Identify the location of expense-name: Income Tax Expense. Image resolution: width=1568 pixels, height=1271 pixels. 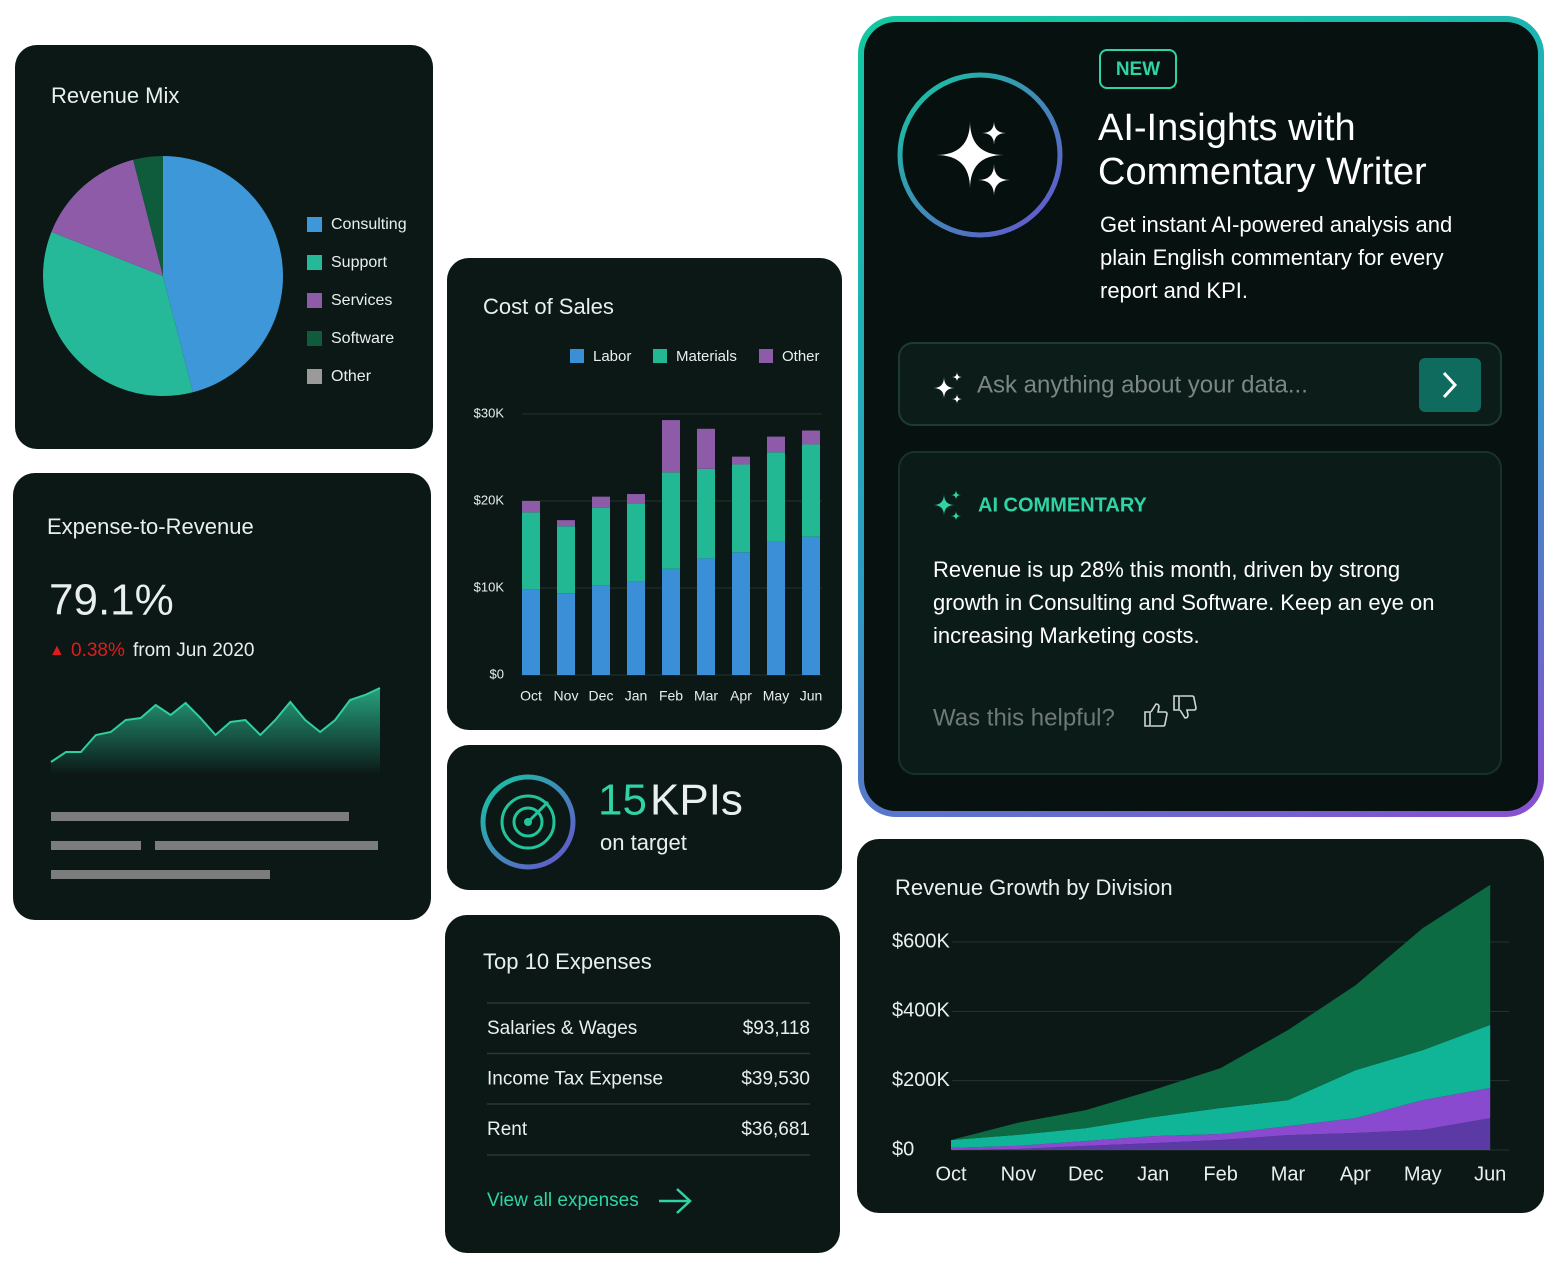
(575, 1079).